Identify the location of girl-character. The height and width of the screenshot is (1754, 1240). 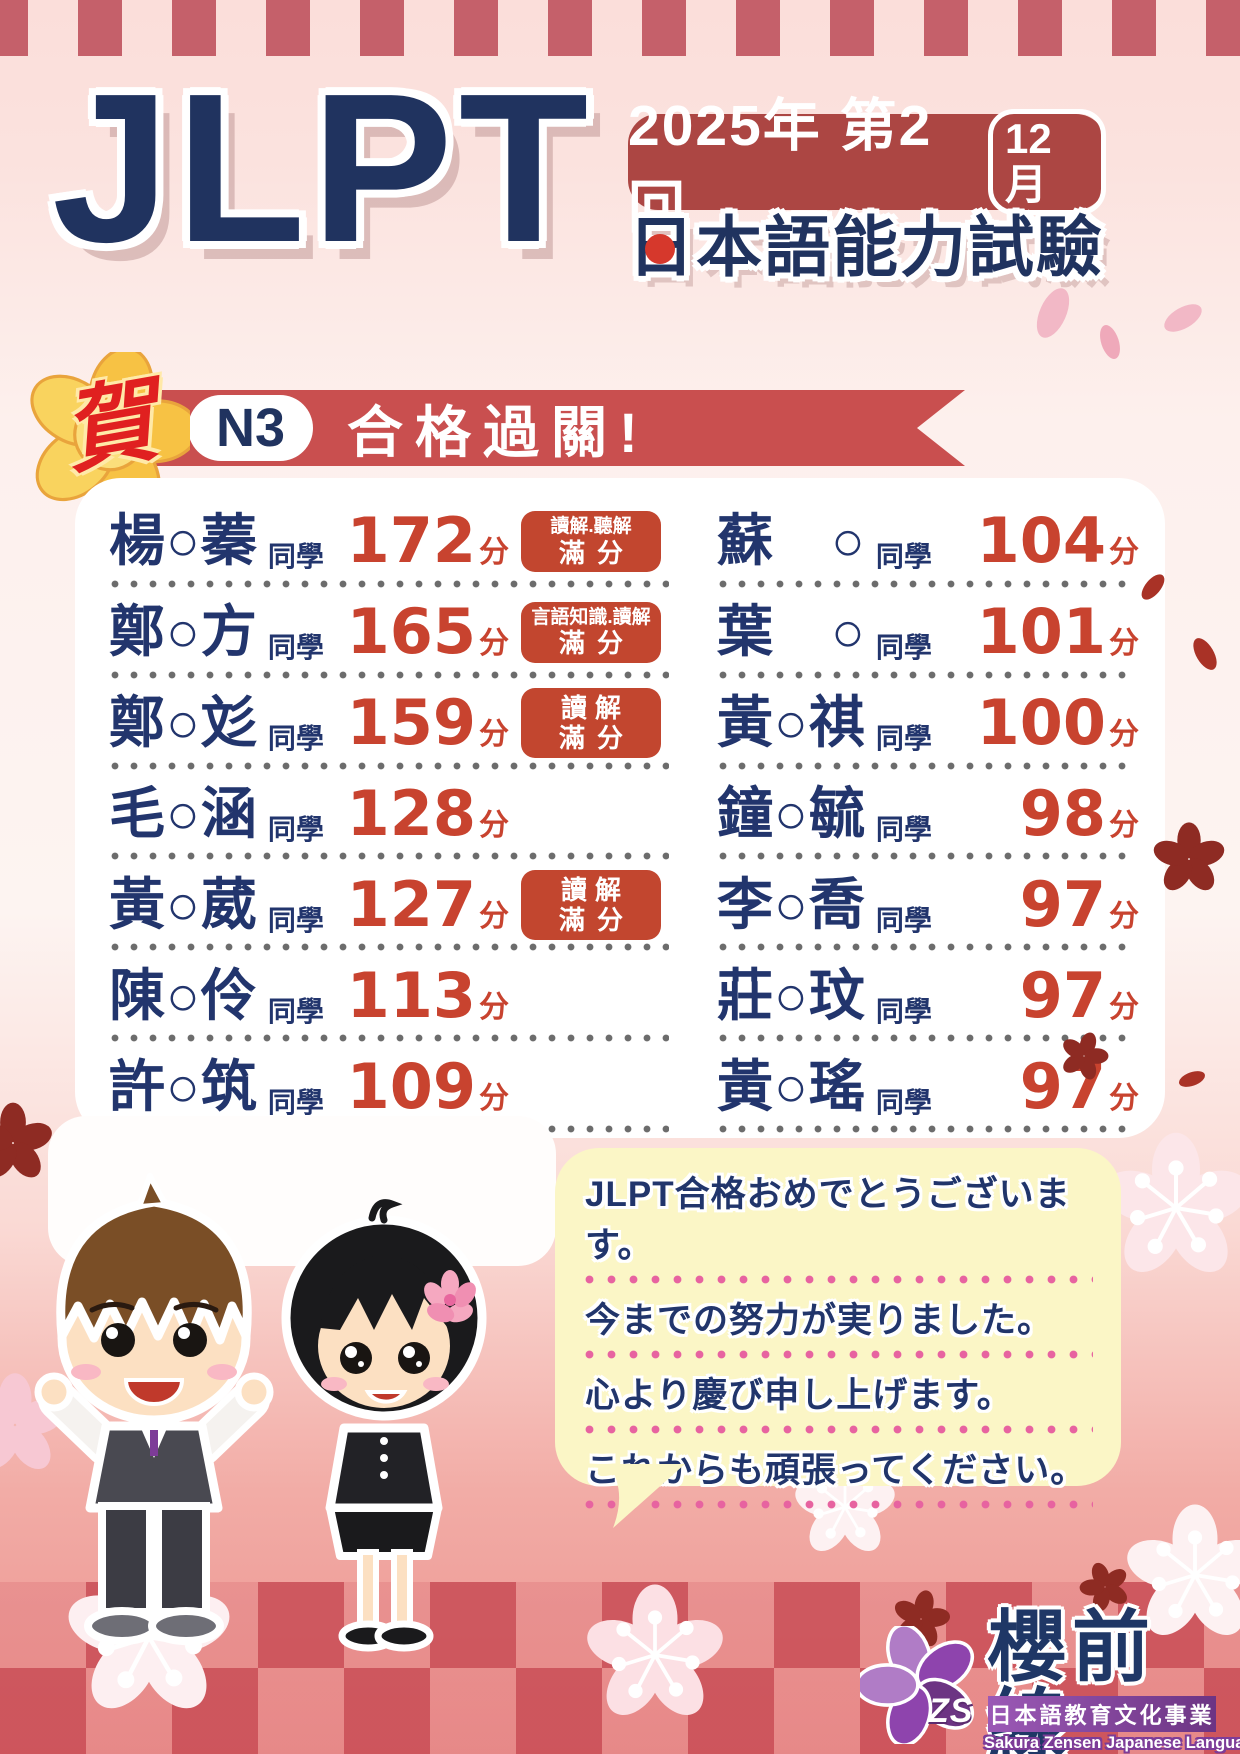
(384, 1425).